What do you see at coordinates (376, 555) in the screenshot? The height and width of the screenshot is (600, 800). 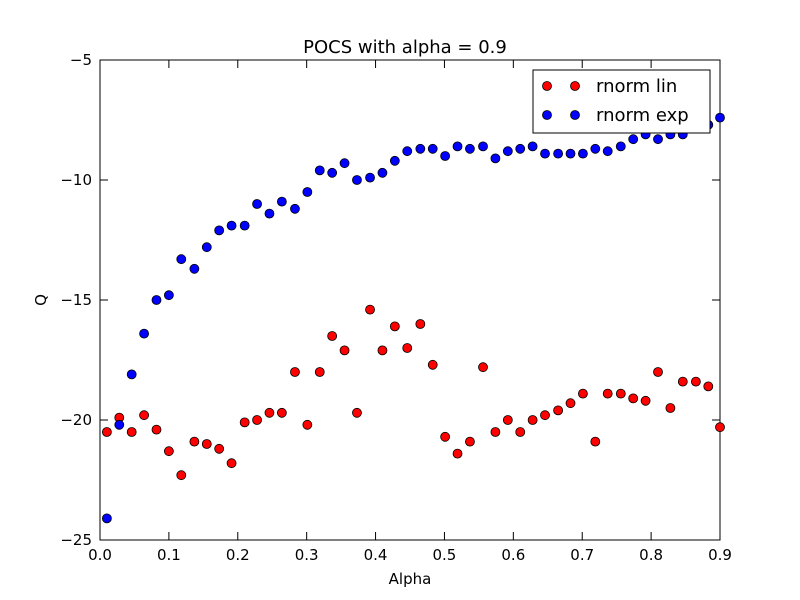 I see `x-tick-label: 0.4` at bounding box center [376, 555].